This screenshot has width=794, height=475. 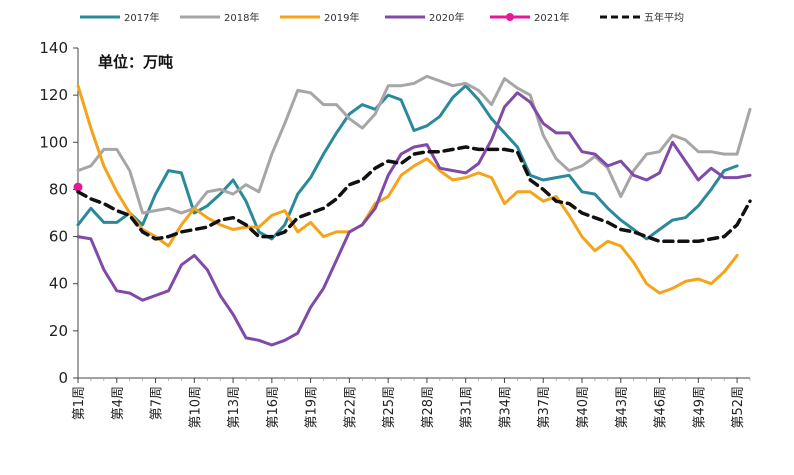 What do you see at coordinates (241, 17) in the screenshot?
I see `legend-label: 2018年` at bounding box center [241, 17].